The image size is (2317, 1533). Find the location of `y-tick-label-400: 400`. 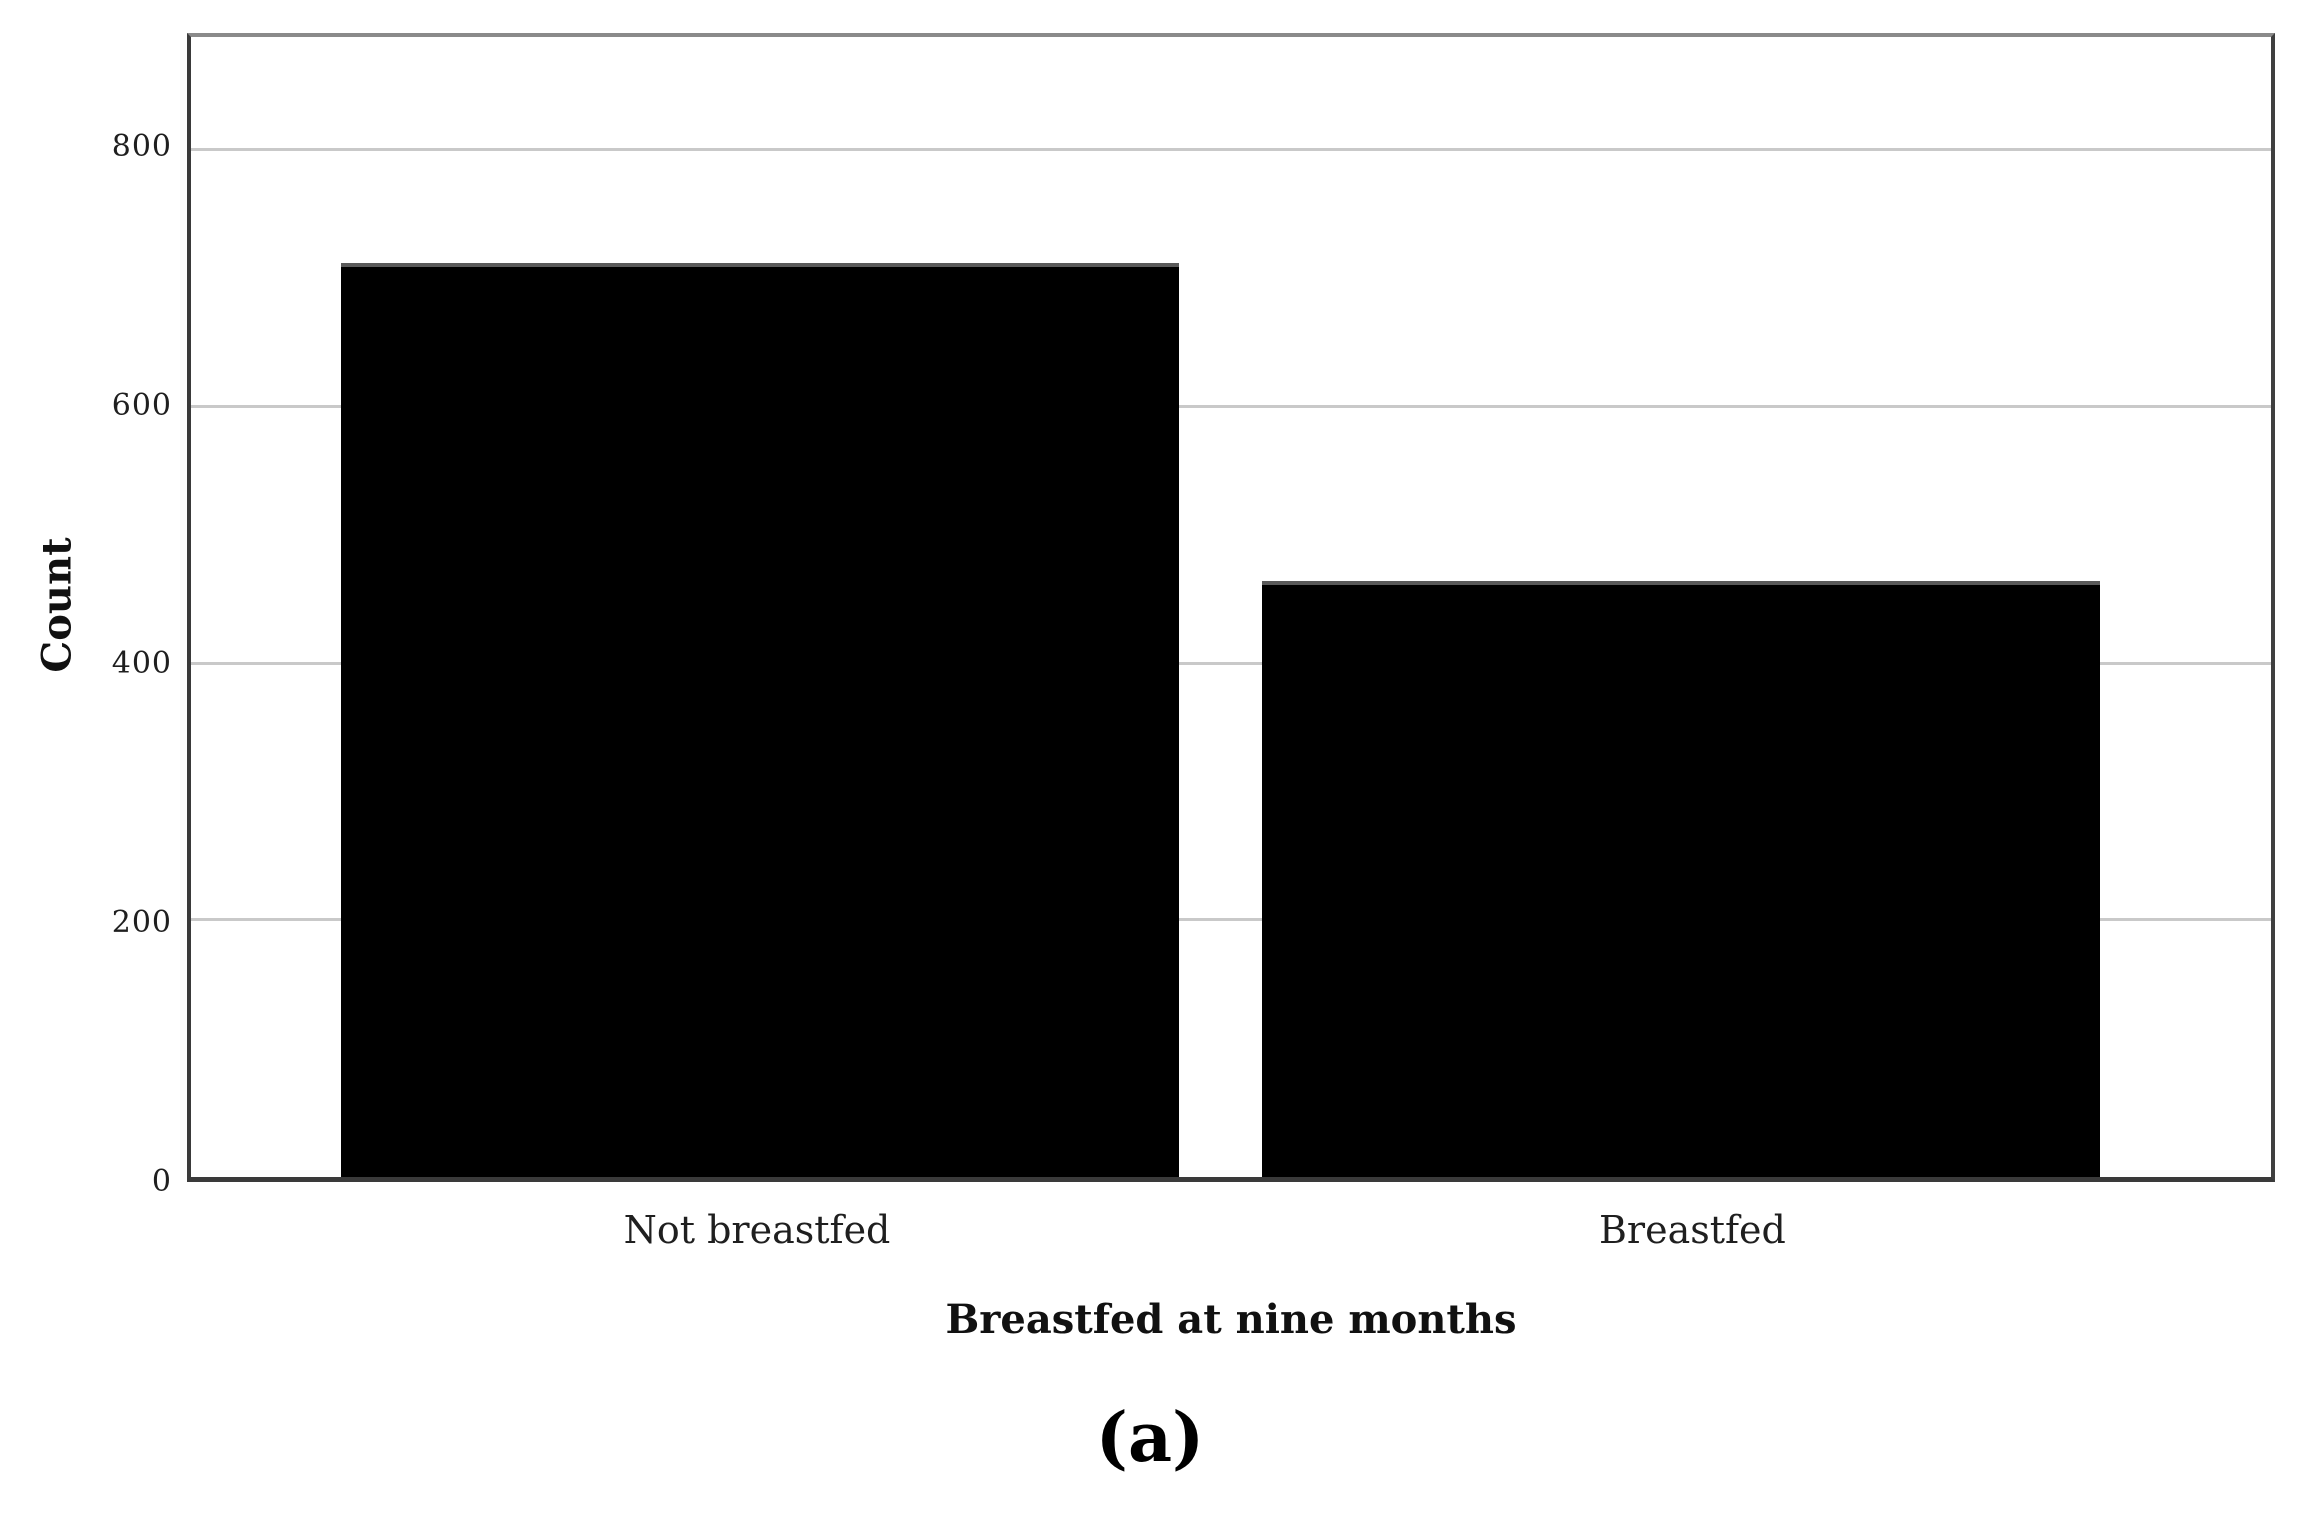

y-tick-label-400: 400 is located at coordinates (141, 664).